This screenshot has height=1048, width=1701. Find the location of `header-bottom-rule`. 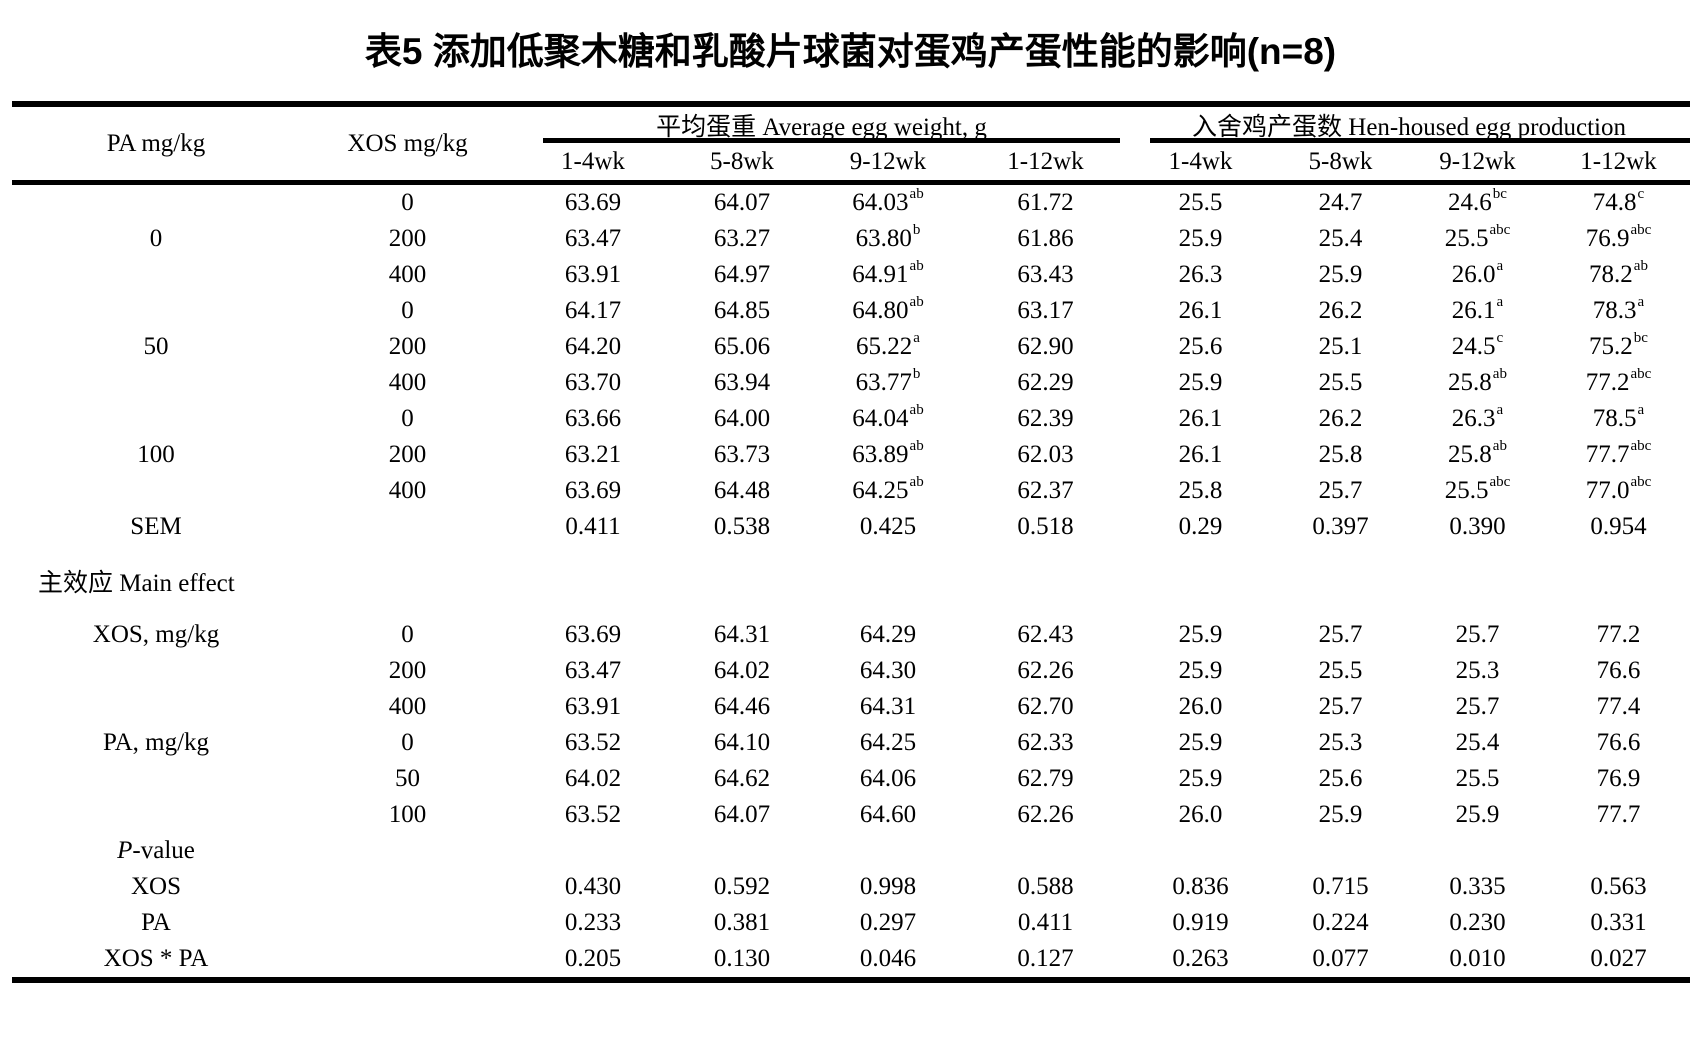

header-bottom-rule is located at coordinates (851, 183).